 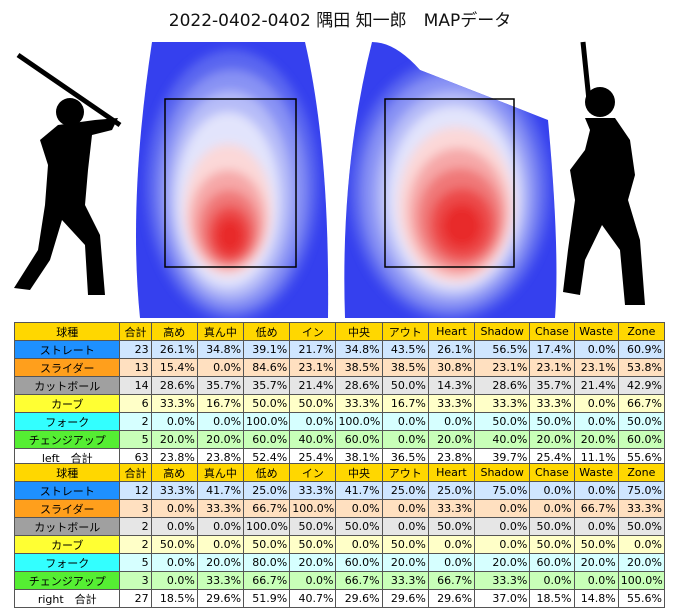 What do you see at coordinates (502, 598) in the screenshot?
I see `cell: 37.0%` at bounding box center [502, 598].